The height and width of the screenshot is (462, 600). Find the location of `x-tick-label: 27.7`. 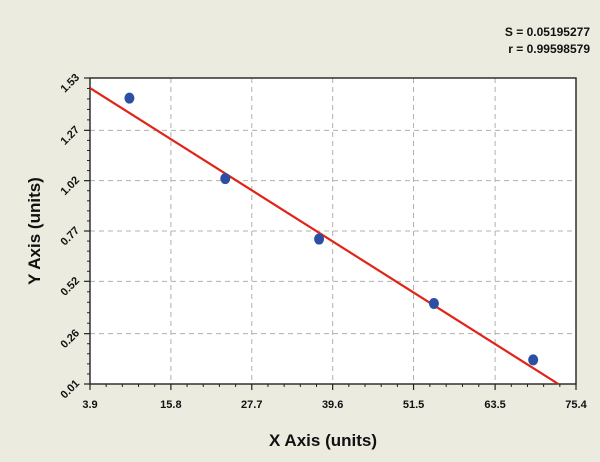

x-tick-label: 27.7 is located at coordinates (251, 405).